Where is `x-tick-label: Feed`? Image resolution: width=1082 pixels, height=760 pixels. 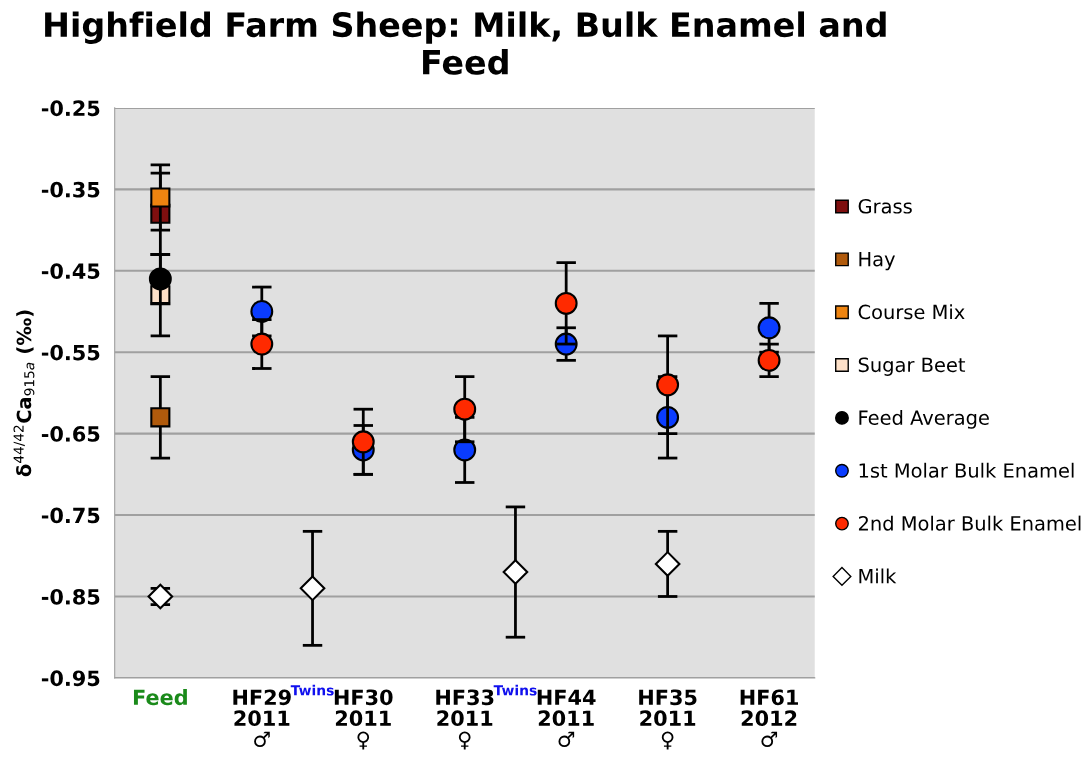 x-tick-label: Feed is located at coordinates (160, 697).